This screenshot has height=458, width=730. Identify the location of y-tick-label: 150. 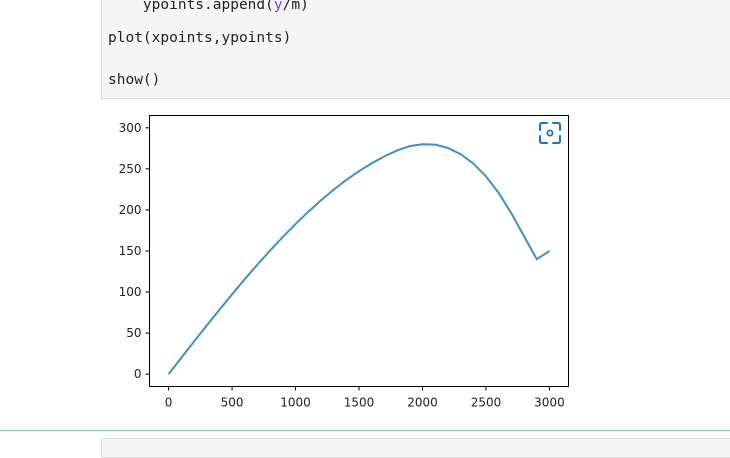
(130, 251).